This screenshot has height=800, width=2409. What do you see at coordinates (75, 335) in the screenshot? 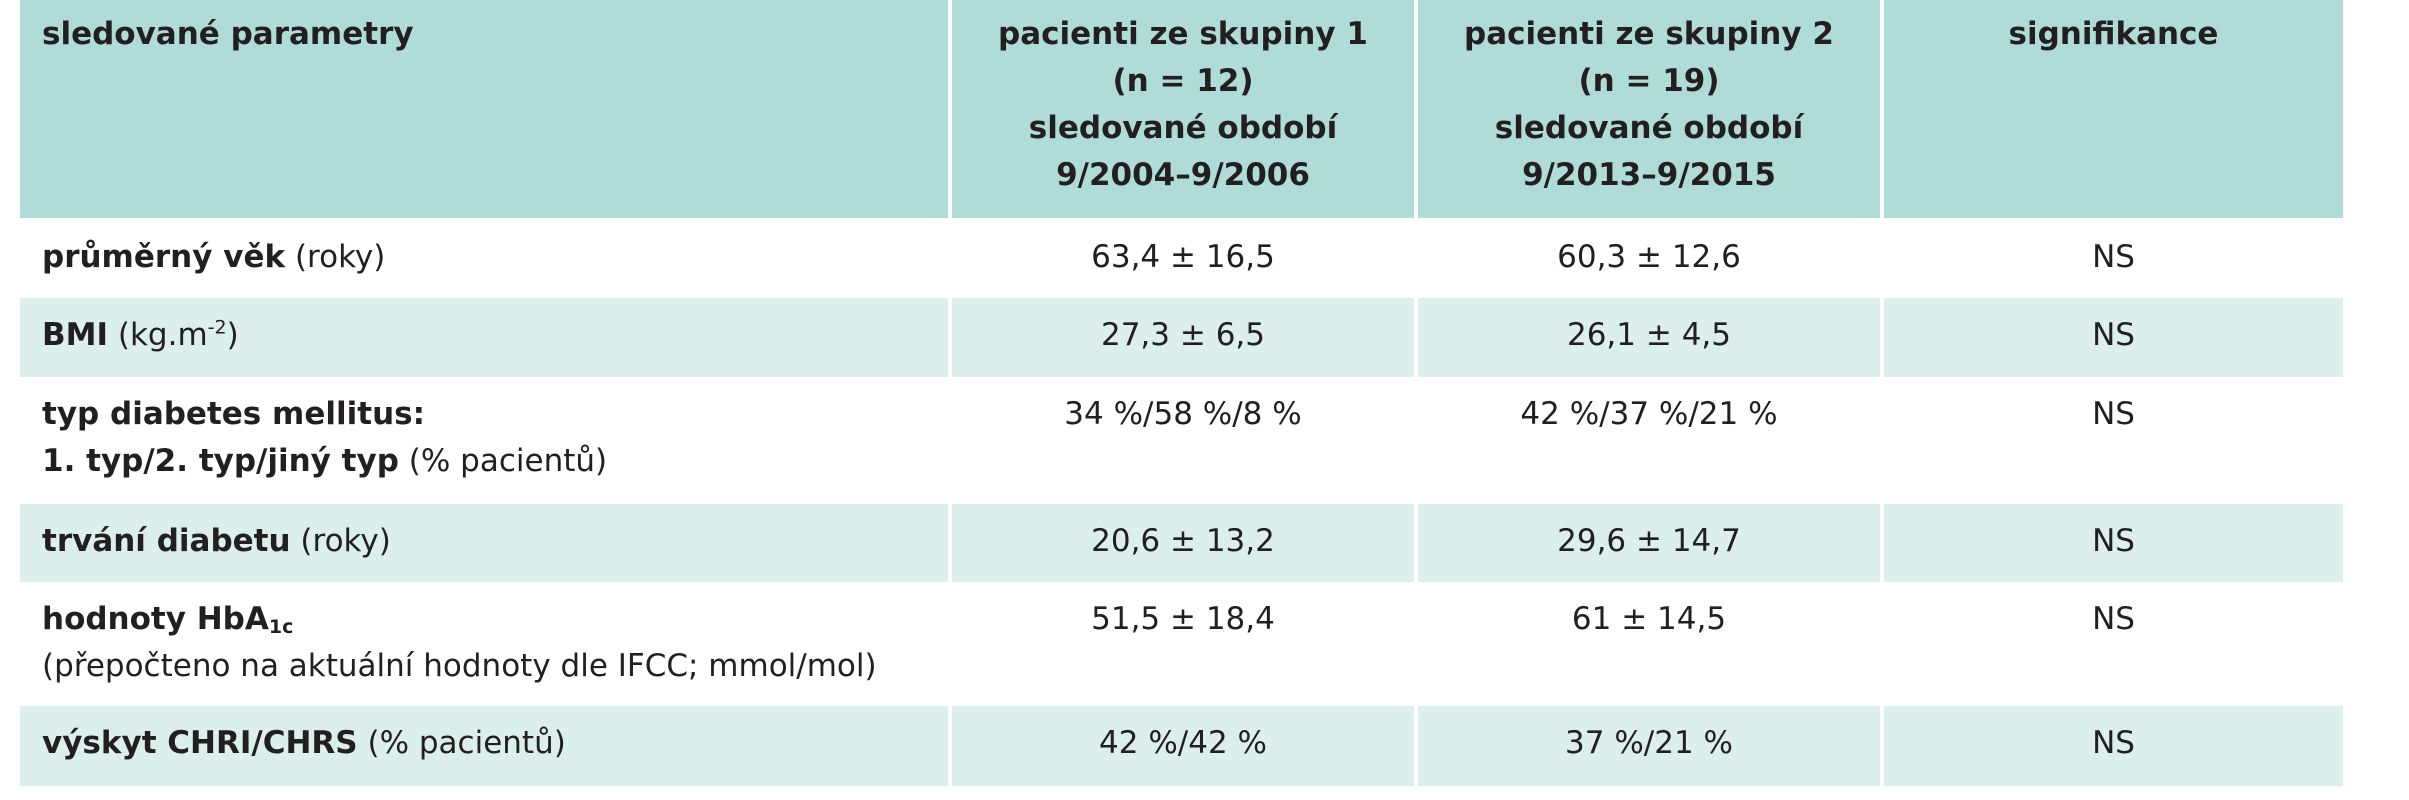
I see `row-label-bold: BMI` at bounding box center [75, 335].